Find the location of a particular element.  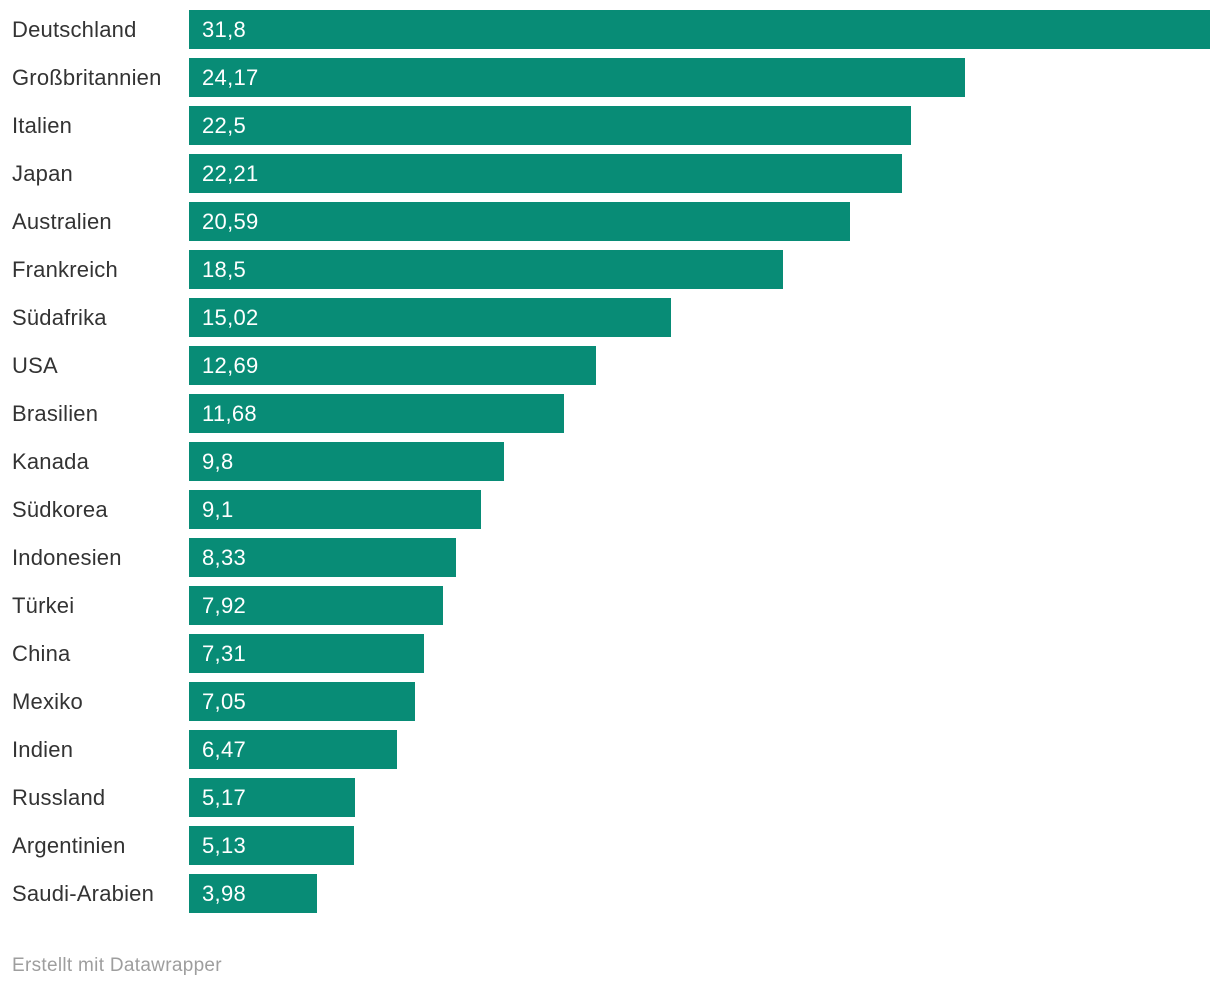

chart-row: USA 12,69 is located at coordinates (610, 370).